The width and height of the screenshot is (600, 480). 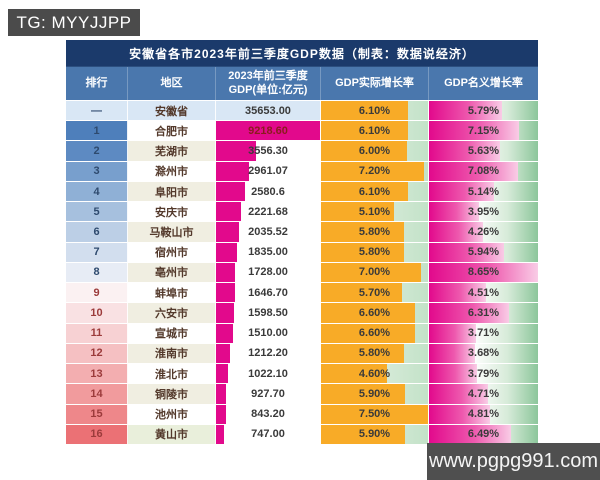 I want to click on real-growth-value: 7.50%, so click(x=374, y=414).